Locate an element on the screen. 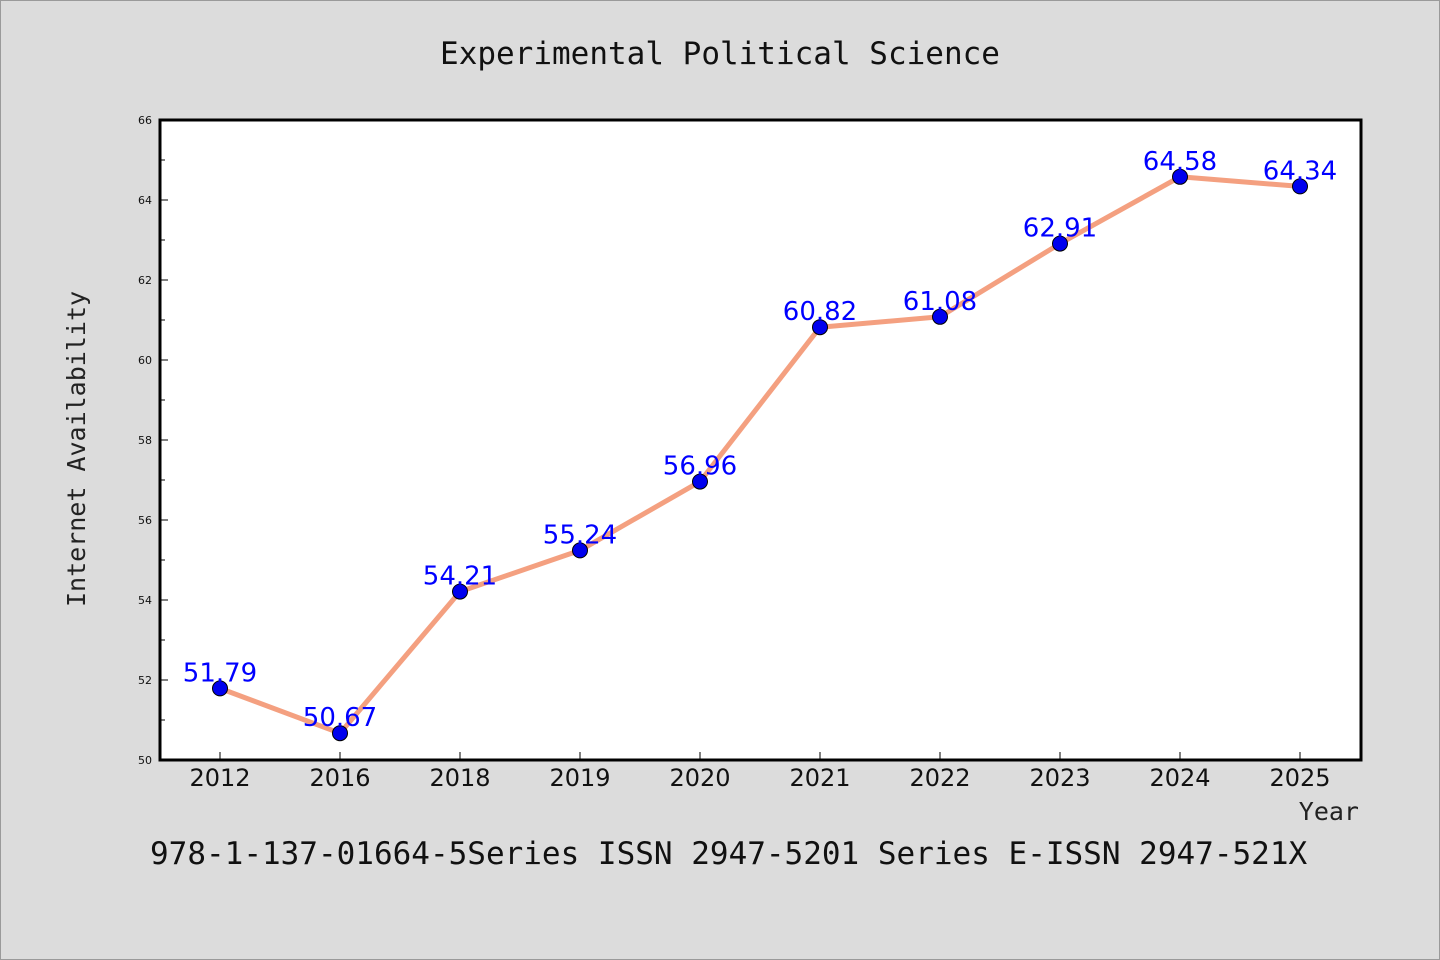 Image resolution: width=1440 pixels, height=960 pixels. x-tick-label: 2023 is located at coordinates (1059, 778).